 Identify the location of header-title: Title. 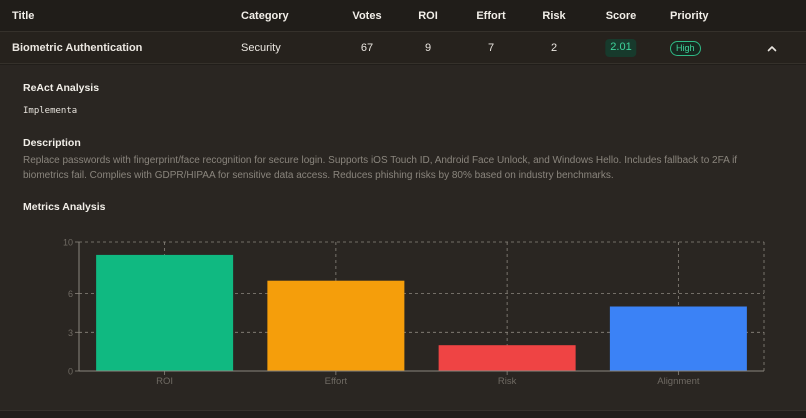
(23, 16).